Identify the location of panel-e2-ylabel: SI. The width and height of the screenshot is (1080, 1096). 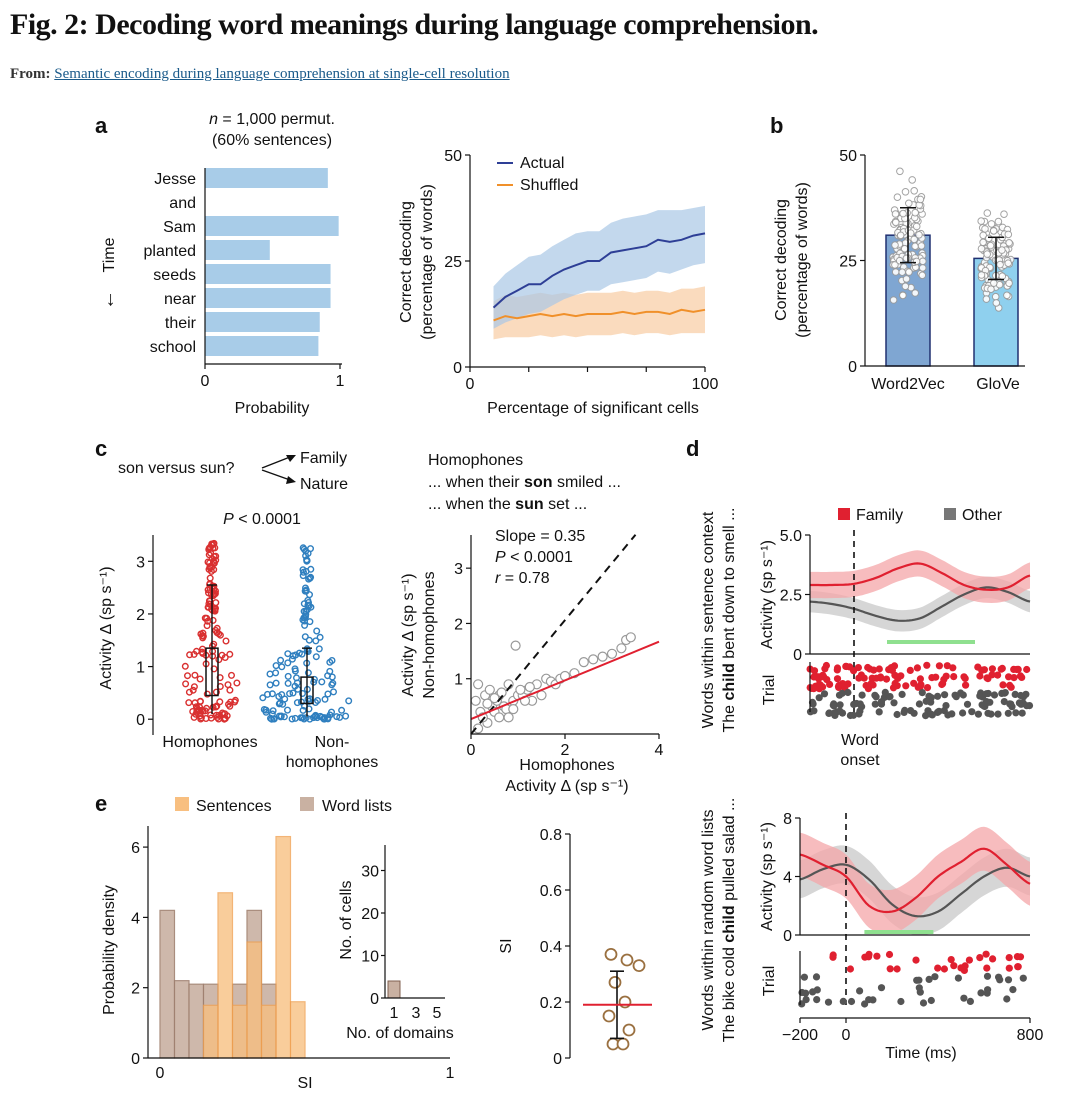
(506, 945).